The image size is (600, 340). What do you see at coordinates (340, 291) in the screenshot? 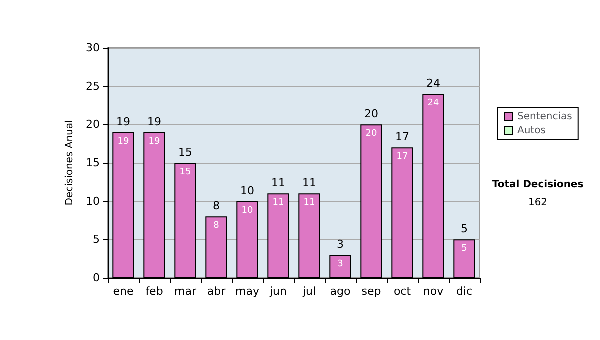
I see `x-tick-label: ago` at bounding box center [340, 291].